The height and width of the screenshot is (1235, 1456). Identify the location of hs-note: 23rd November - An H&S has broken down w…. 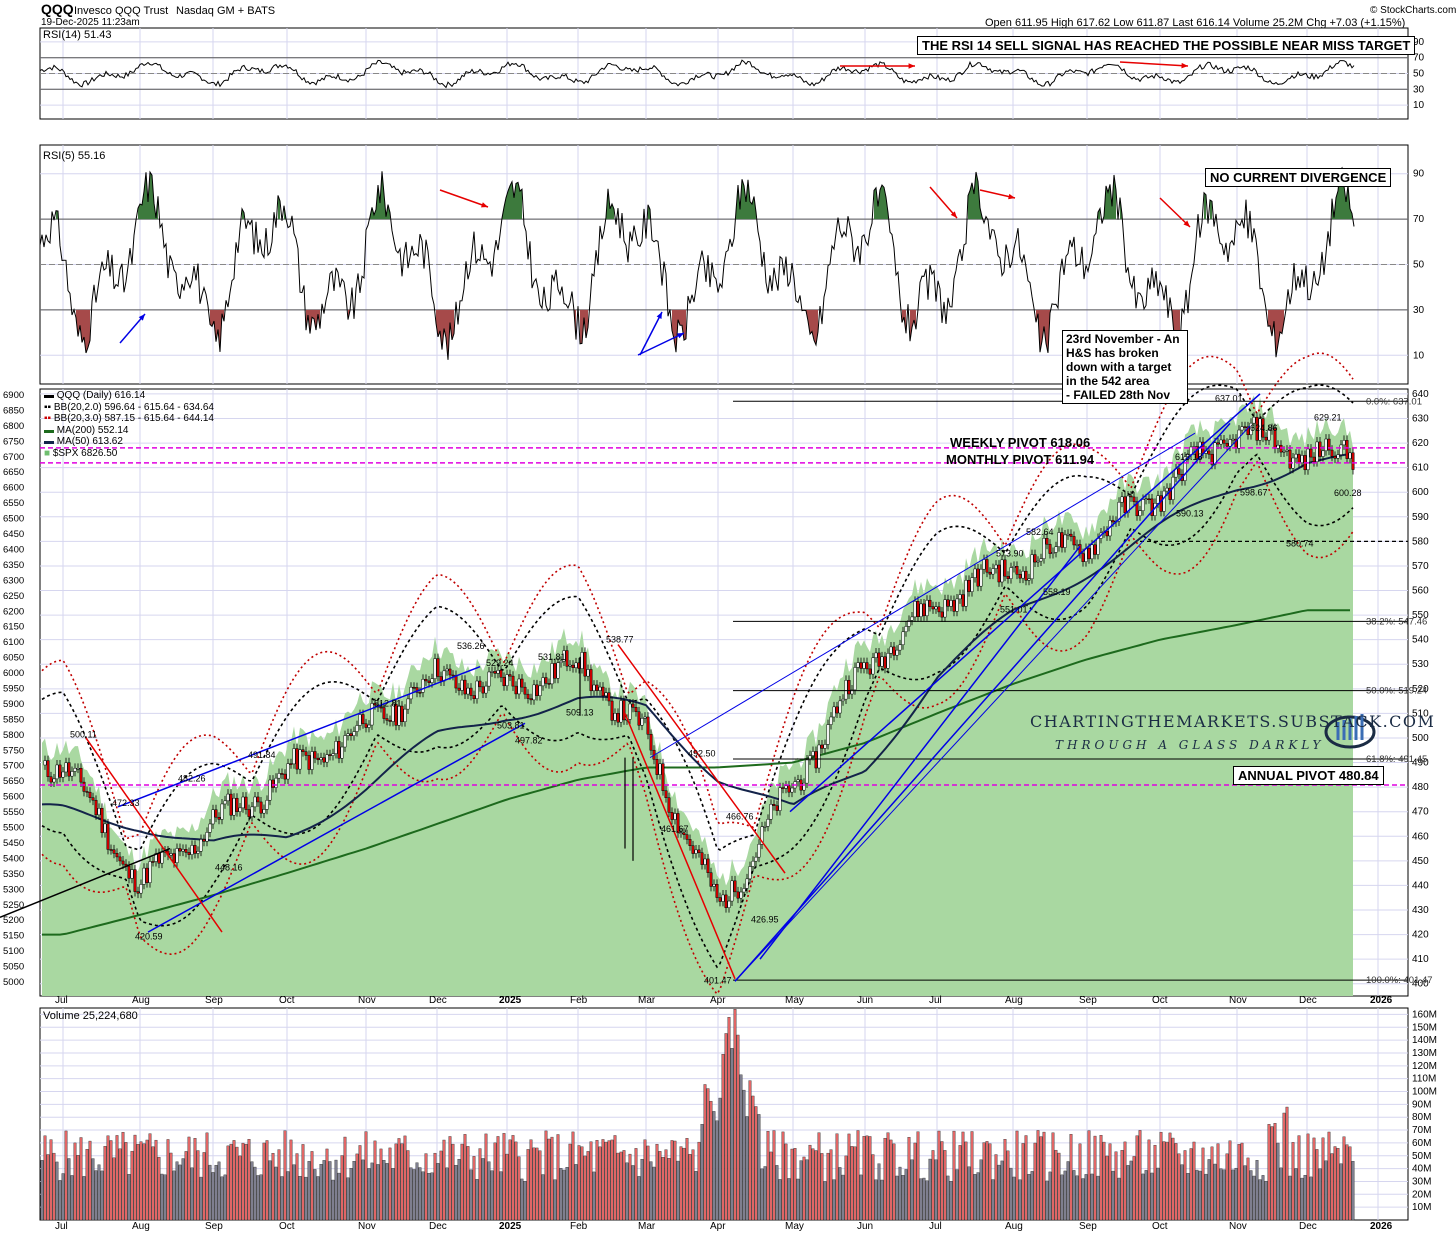
(1125, 367).